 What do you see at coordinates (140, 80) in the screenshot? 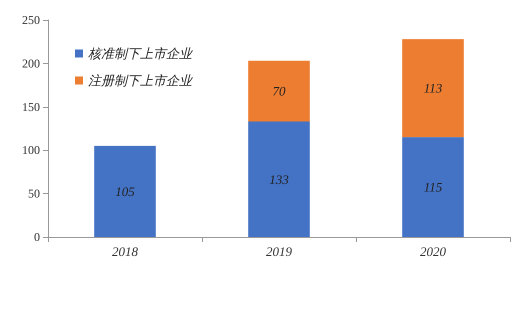
I see `legend-label: 注册制下上市企业` at bounding box center [140, 80].